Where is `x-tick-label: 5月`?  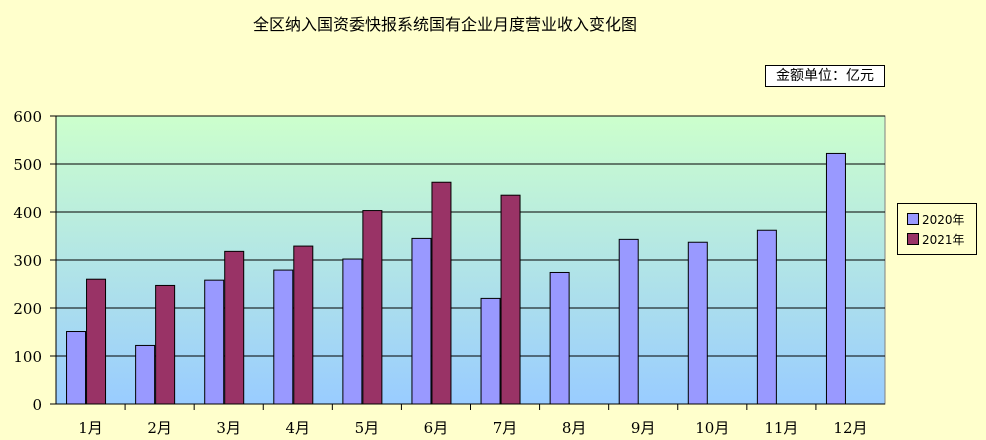
x-tick-label: 5月 is located at coordinates (367, 428).